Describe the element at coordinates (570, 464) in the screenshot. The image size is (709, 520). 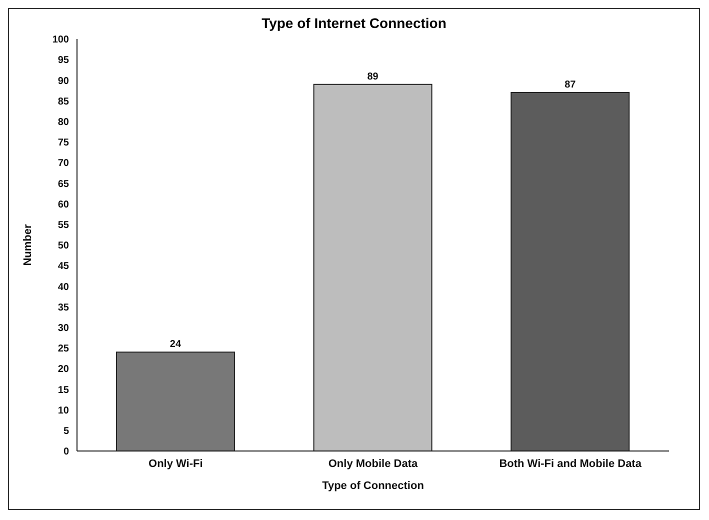
I see `x-tick-label: Both Wi-Fi and Mobile Data` at that location.